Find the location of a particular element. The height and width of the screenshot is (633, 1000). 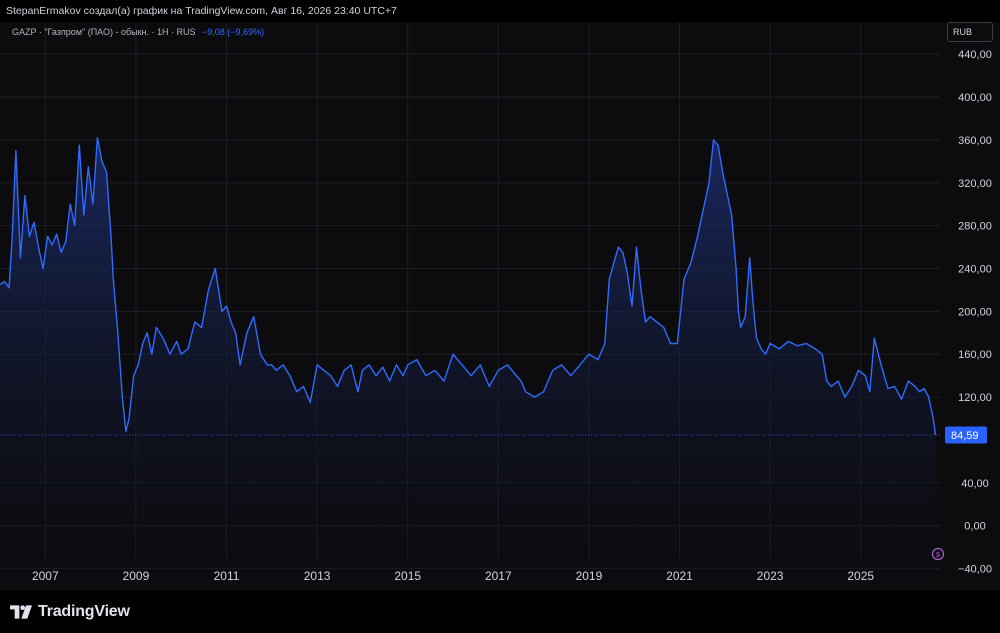

x-axis: 2007 2009 2011 2013 2015 2017 2019 2021 2023 2025 is located at coordinates (453, 576).